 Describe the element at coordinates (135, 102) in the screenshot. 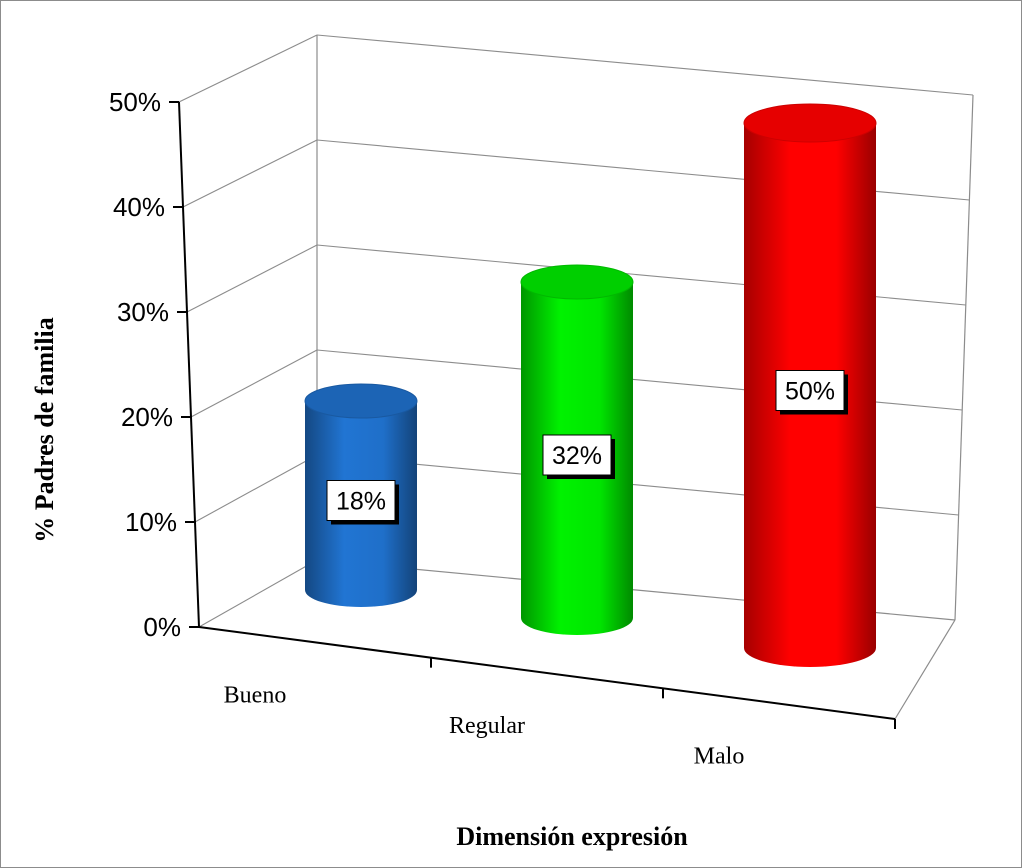

I see `y-tick-label: 50%` at that location.